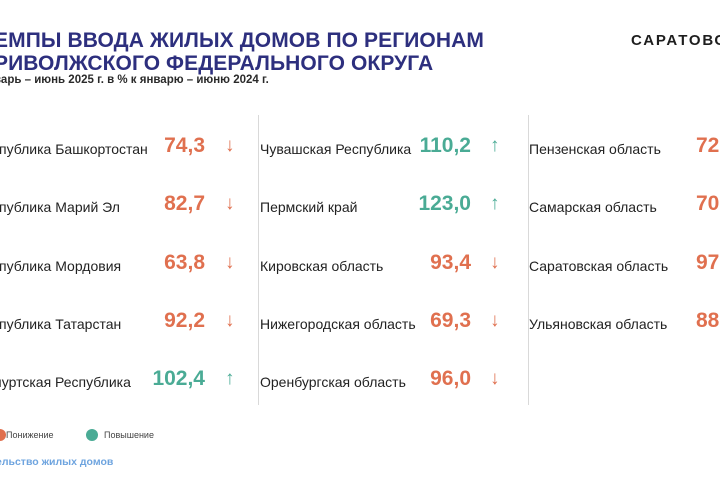 The image size is (720, 480). What do you see at coordinates (125, 323) in the screenshot?
I see `region-row: спублика Татарстан 92,2 ↓` at bounding box center [125, 323].